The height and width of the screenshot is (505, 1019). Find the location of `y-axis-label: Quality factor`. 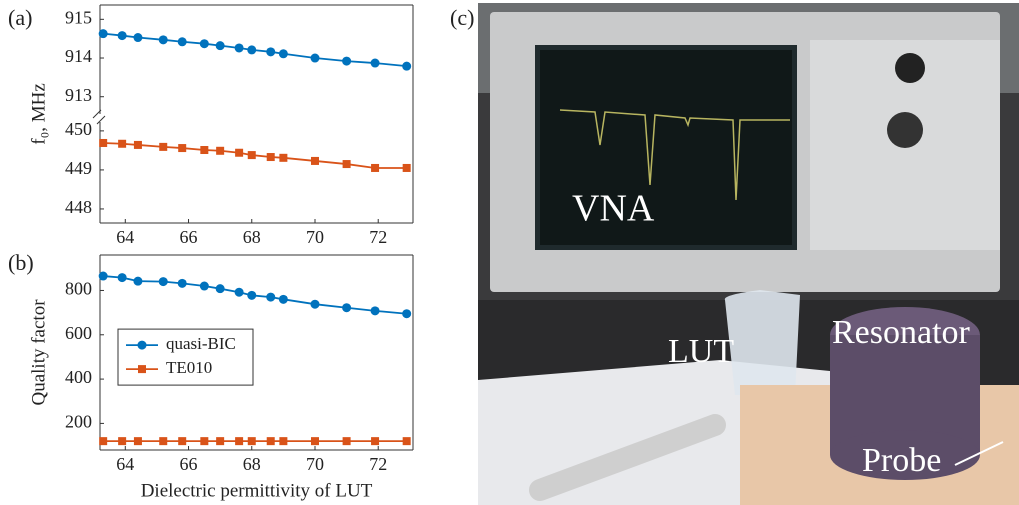

y-axis-label: Quality factor is located at coordinates (38, 352).